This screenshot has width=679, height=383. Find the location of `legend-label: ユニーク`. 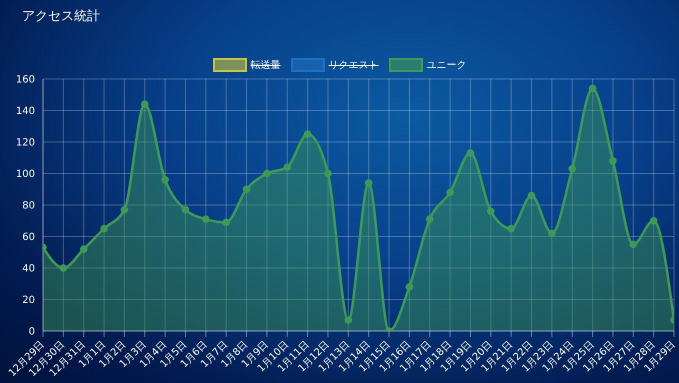

legend-label: ユニーク is located at coordinates (446, 65).